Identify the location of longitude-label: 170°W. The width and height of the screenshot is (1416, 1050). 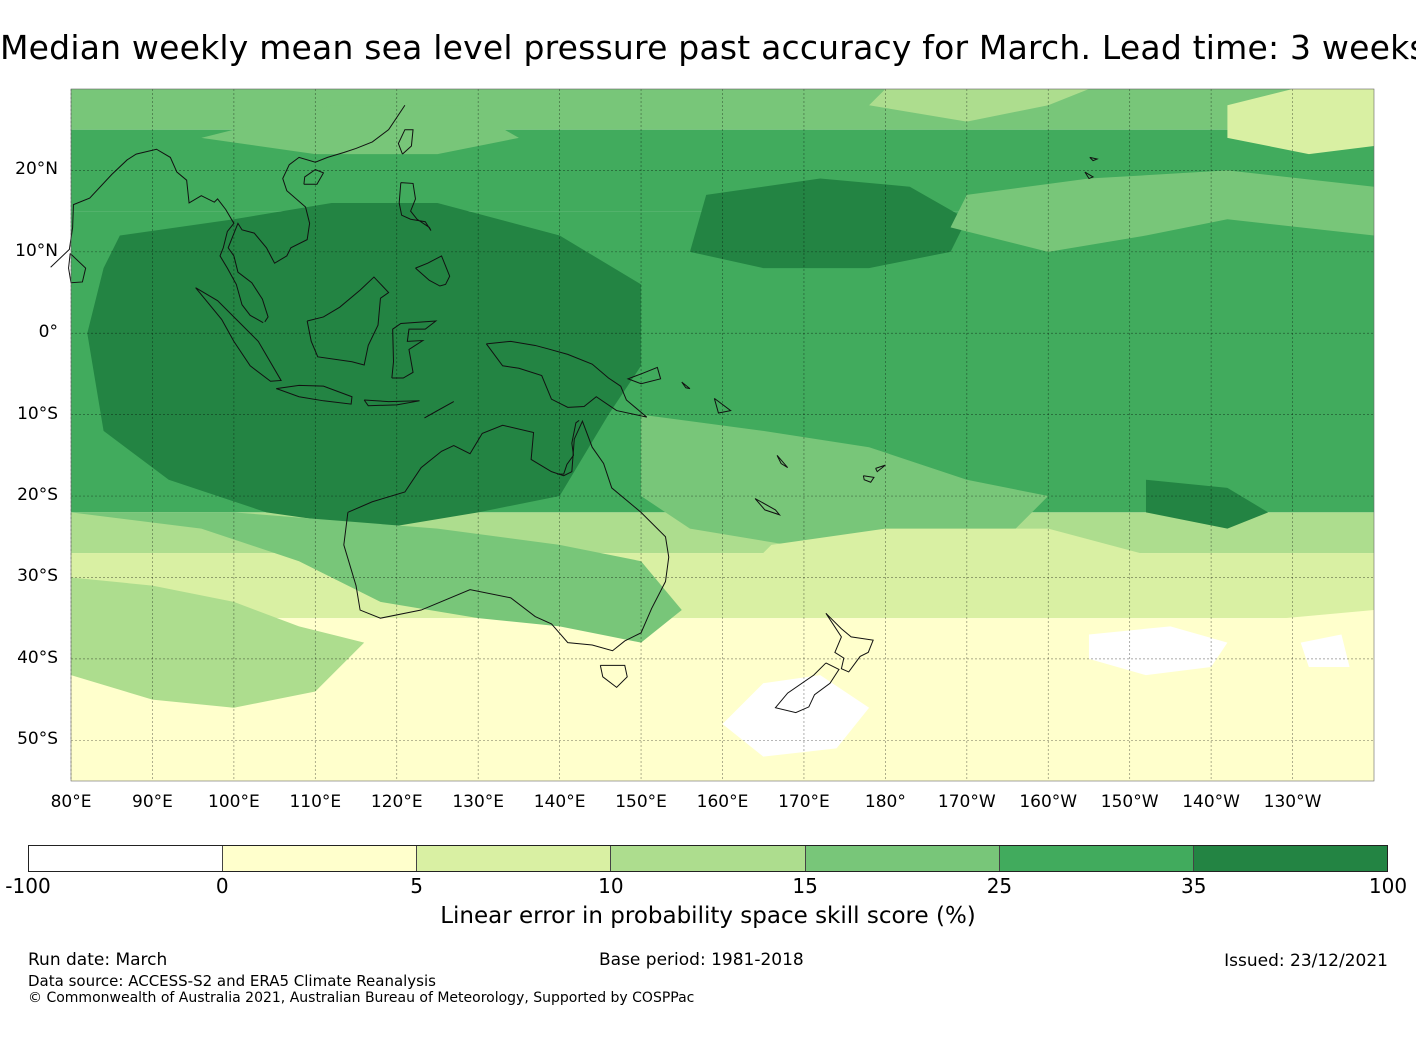
(966, 802).